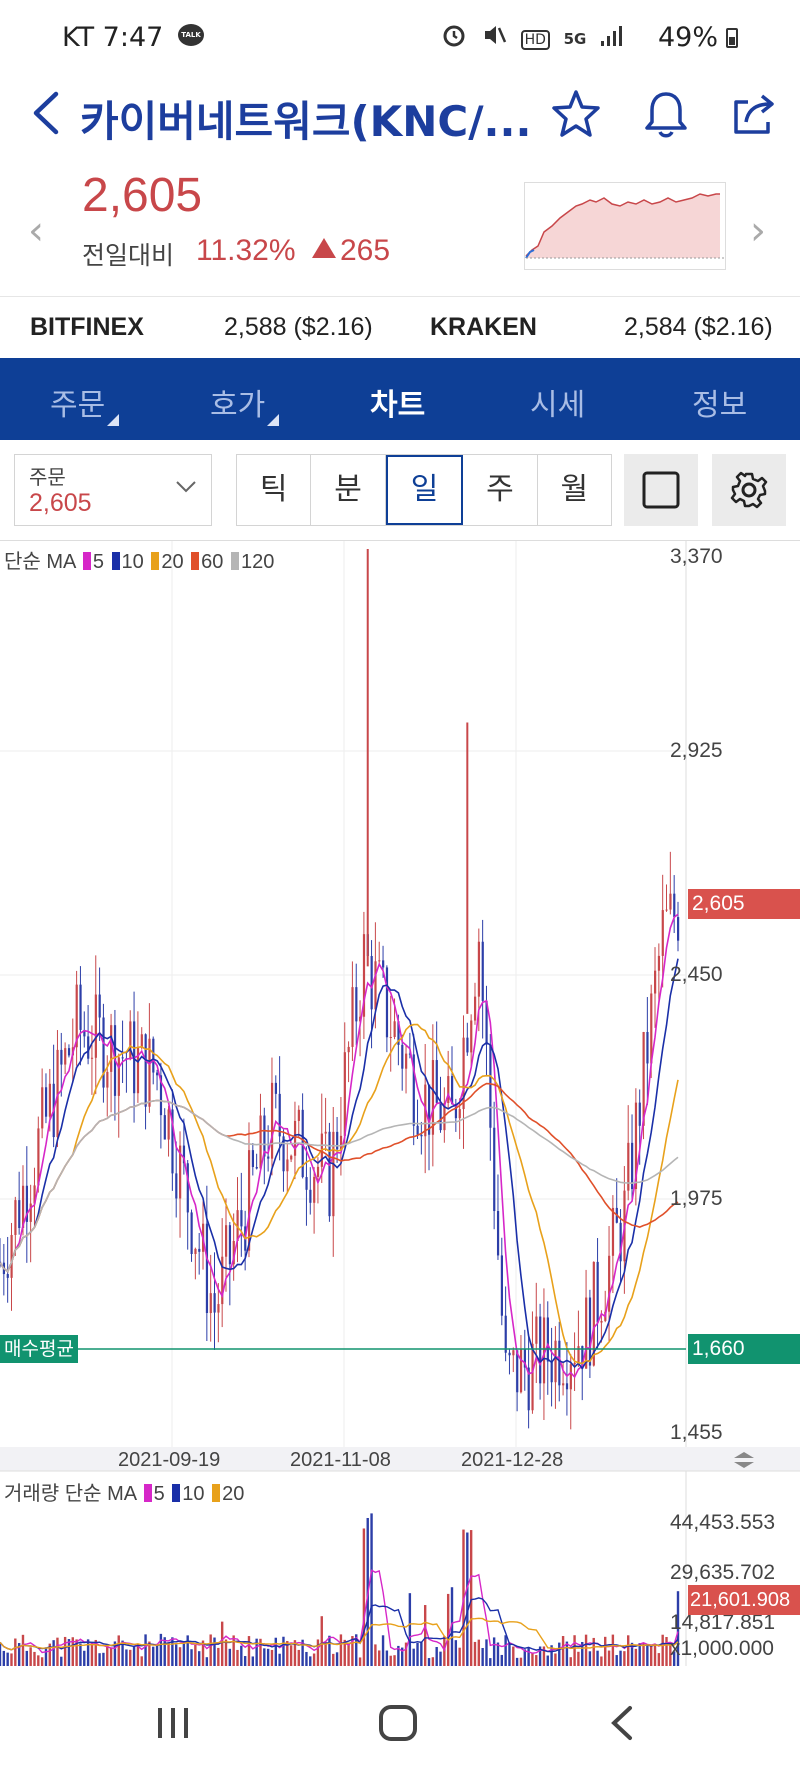 This screenshot has height=1778, width=800. What do you see at coordinates (754, 114) in the screenshot?
I see `share-icon` at bounding box center [754, 114].